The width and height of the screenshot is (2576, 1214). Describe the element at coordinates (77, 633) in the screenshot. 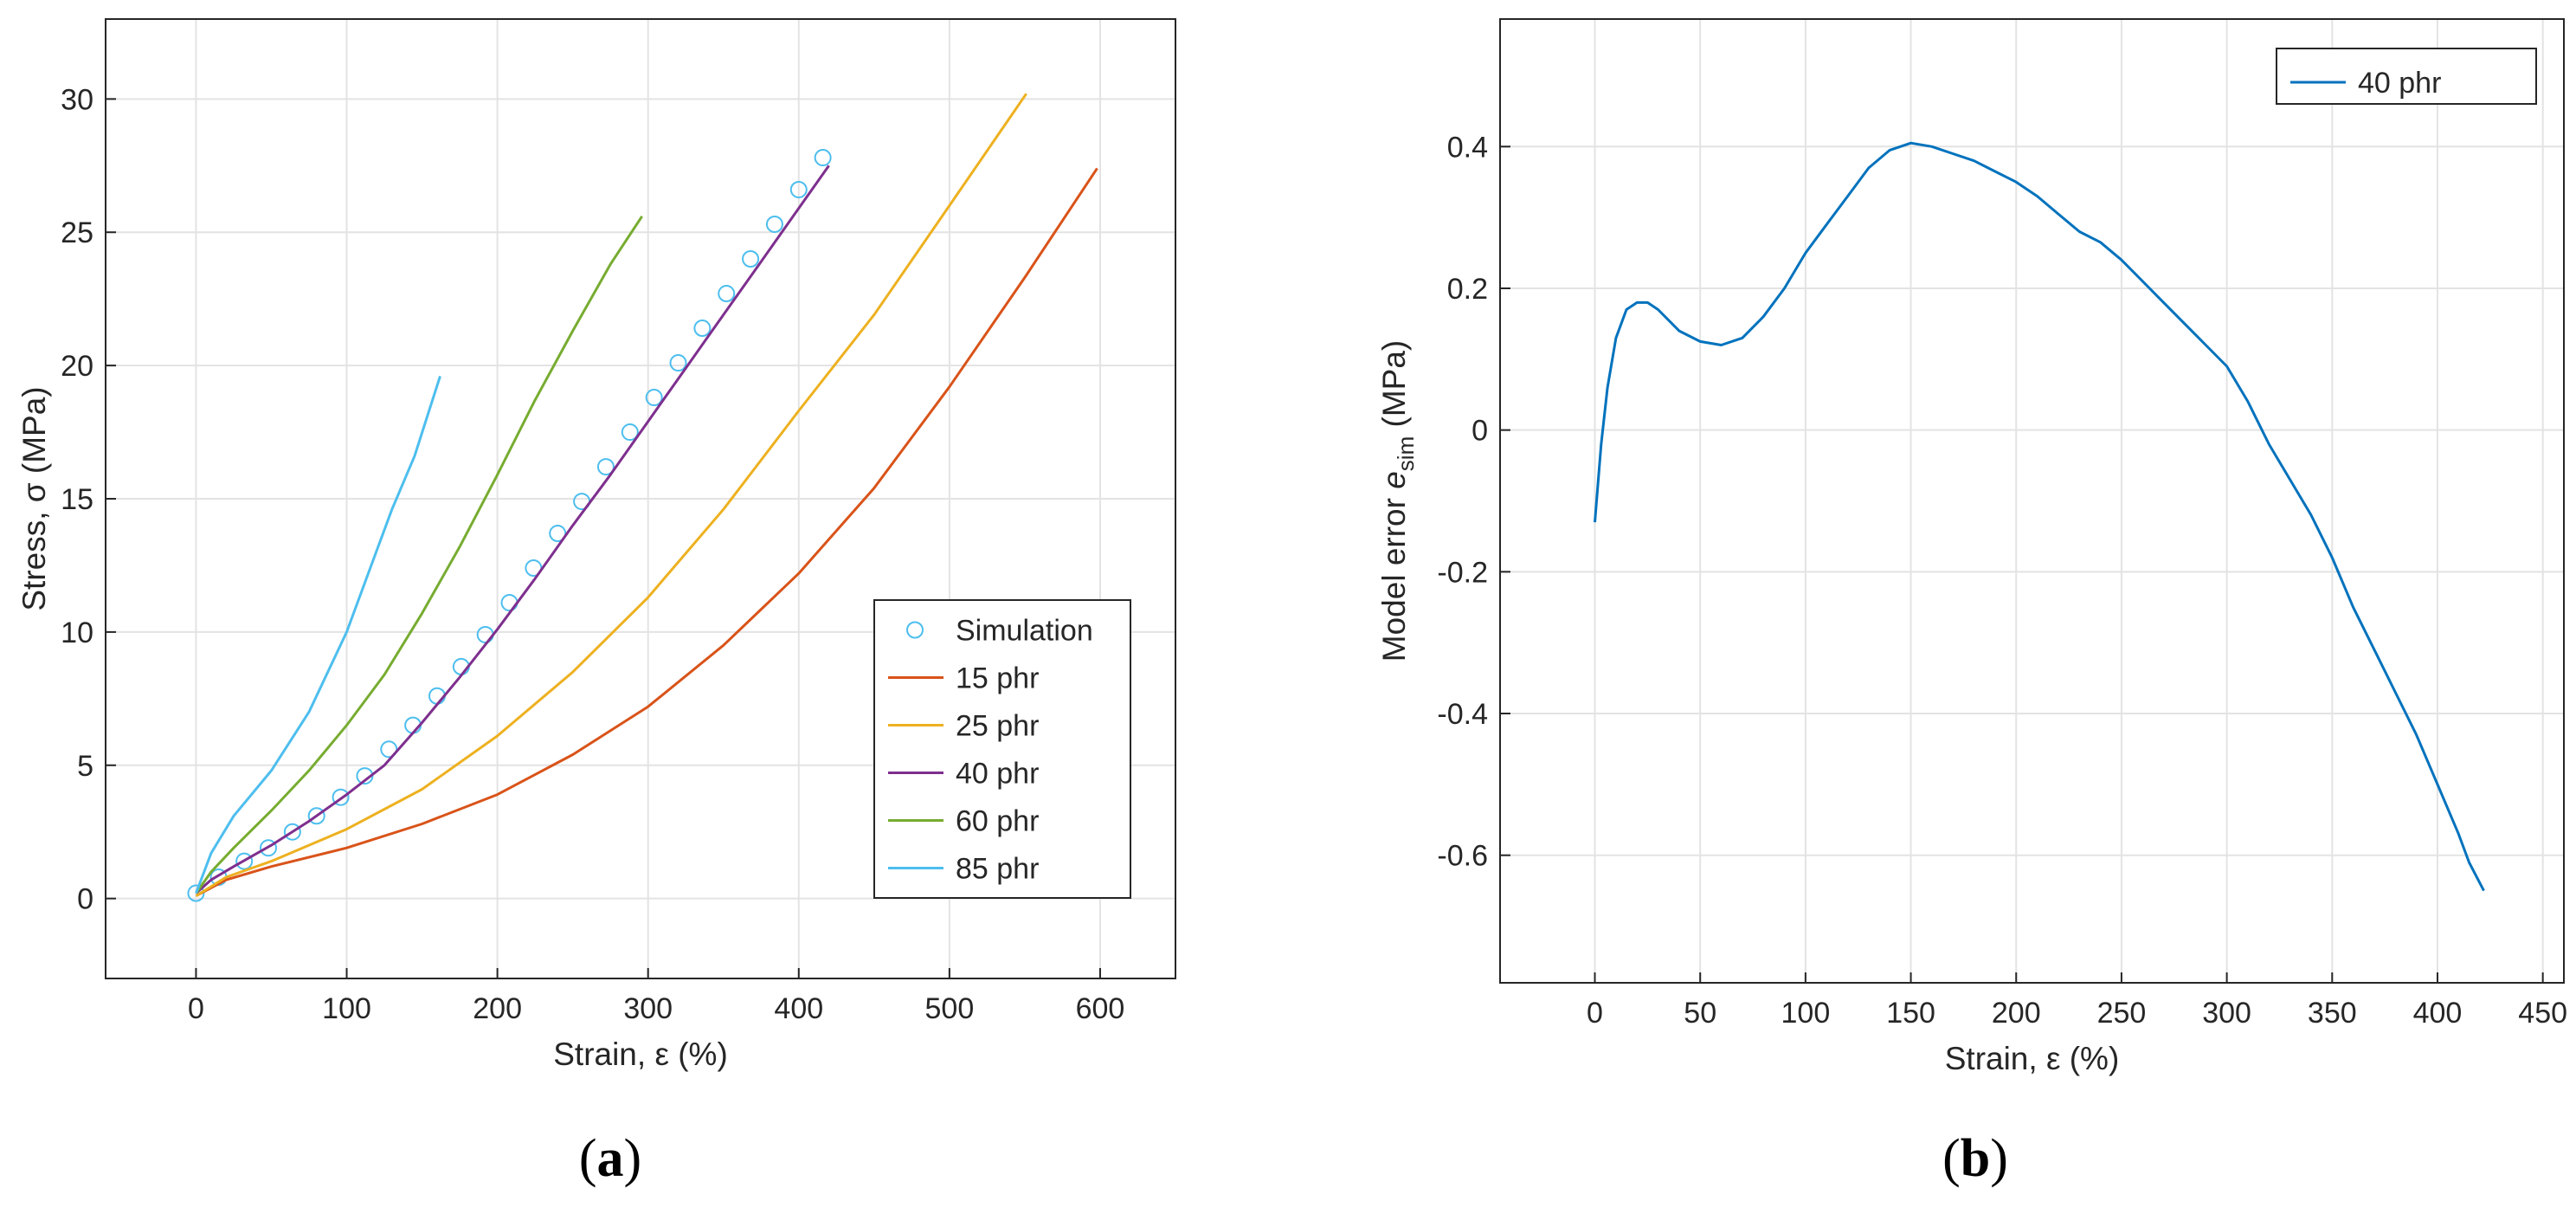

I see `y-tick-label: 10` at that location.